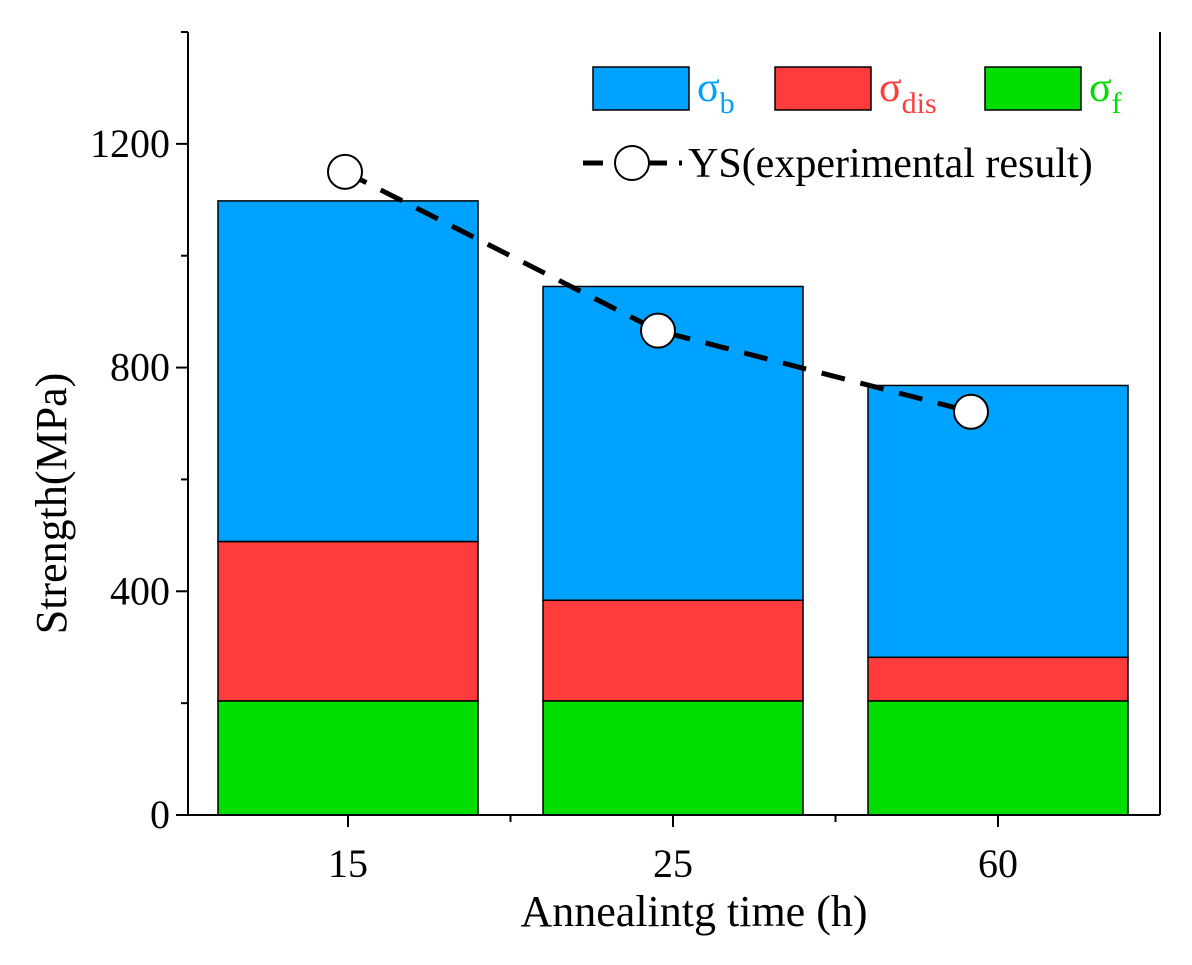  Describe the element at coordinates (1033, 88) in the screenshot. I see `legend-swatch-f` at that location.